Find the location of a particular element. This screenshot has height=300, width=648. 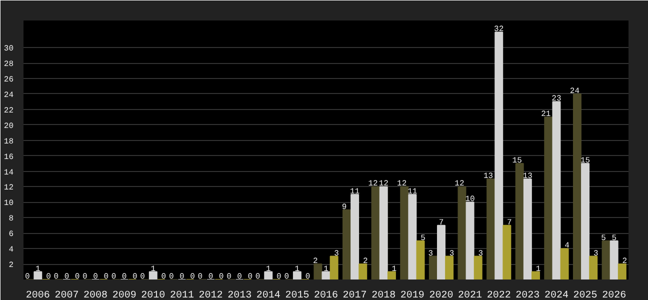

y-tick-label: 14 is located at coordinates (9, 173).